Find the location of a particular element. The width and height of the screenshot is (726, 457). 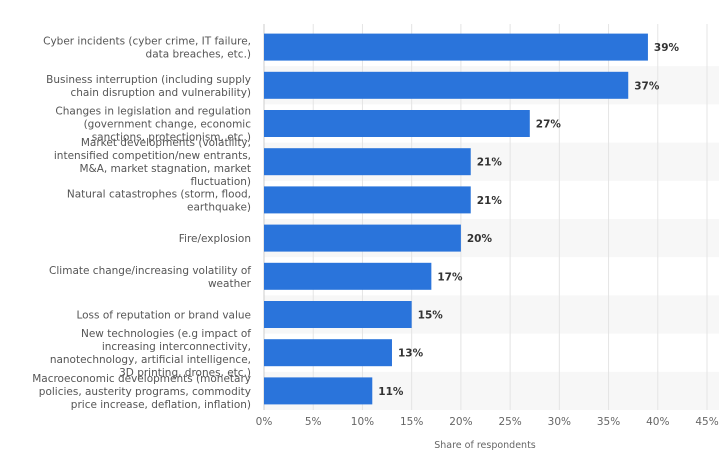

category-label-line: intensified competition/new entrants, is located at coordinates (152, 156).